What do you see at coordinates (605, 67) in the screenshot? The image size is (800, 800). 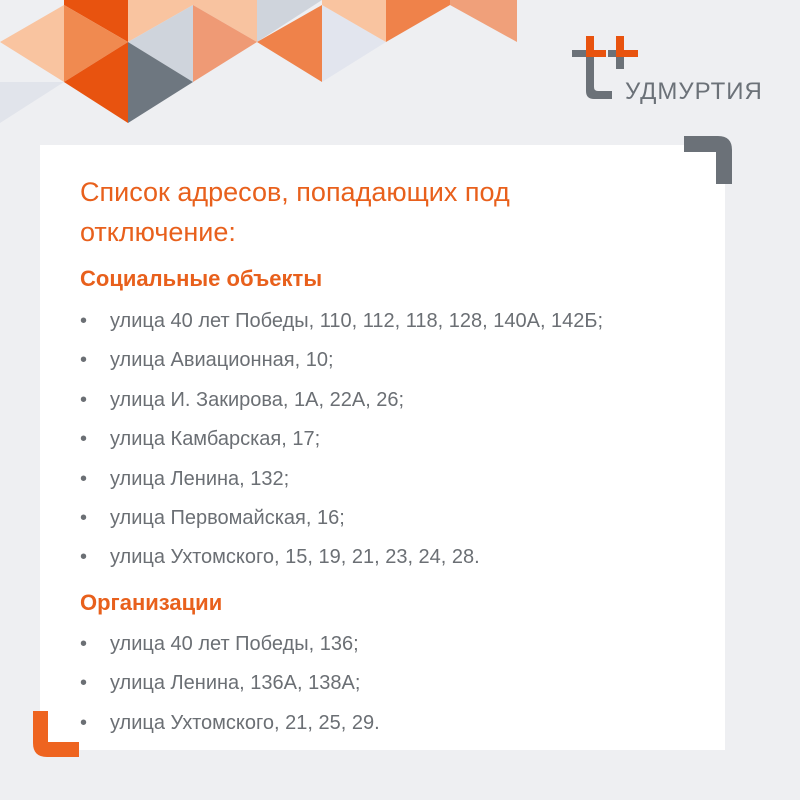 I see `logo-icon` at bounding box center [605, 67].